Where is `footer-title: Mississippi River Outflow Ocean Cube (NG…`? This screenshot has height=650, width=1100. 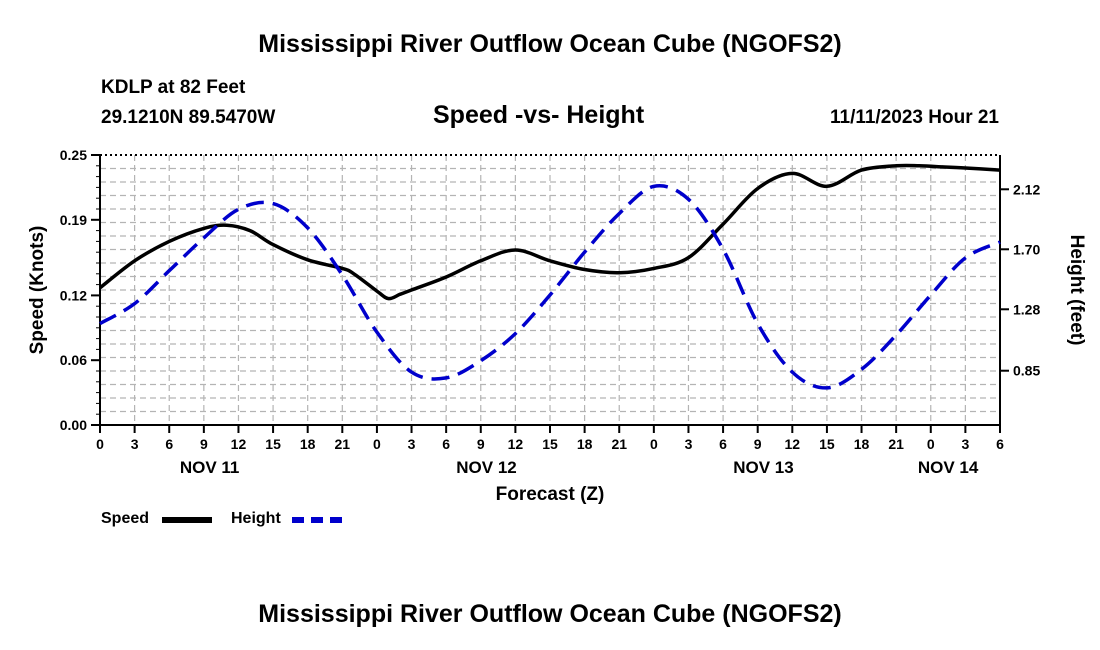 footer-title: Mississippi River Outflow Ocean Cube (NG… is located at coordinates (550, 614).